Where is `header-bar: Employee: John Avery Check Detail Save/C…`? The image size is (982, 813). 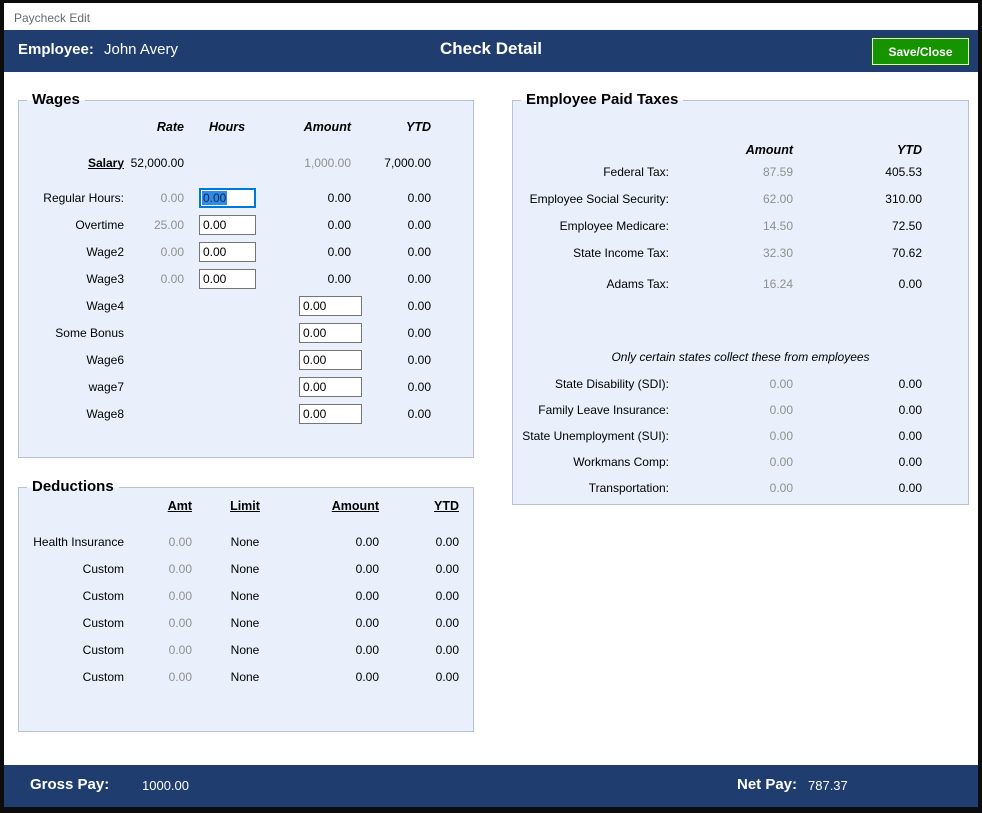
header-bar: Employee: John Avery Check Detail Save/C… is located at coordinates (491, 51).